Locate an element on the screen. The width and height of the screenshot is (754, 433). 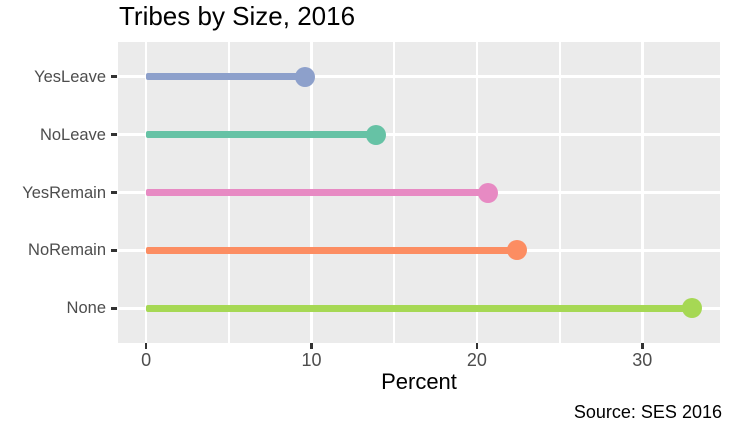
chart-title: Tribes by Size, 2016 is located at coordinates (237, 16).